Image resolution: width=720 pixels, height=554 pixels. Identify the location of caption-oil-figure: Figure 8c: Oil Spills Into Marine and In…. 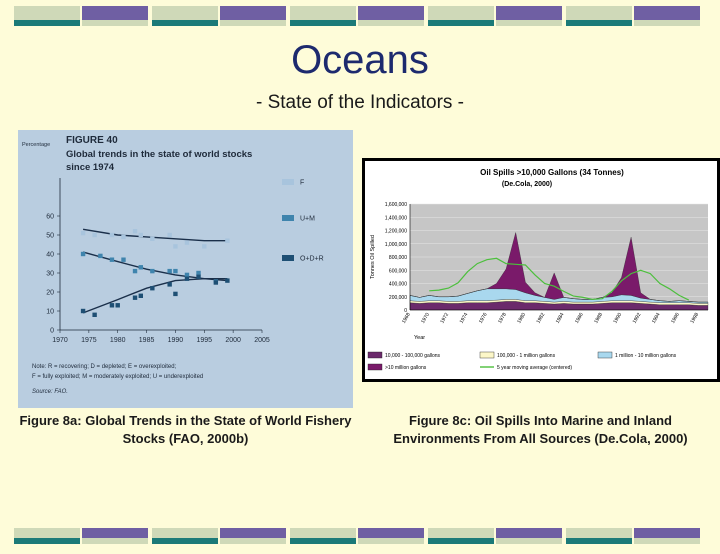
(540, 429).